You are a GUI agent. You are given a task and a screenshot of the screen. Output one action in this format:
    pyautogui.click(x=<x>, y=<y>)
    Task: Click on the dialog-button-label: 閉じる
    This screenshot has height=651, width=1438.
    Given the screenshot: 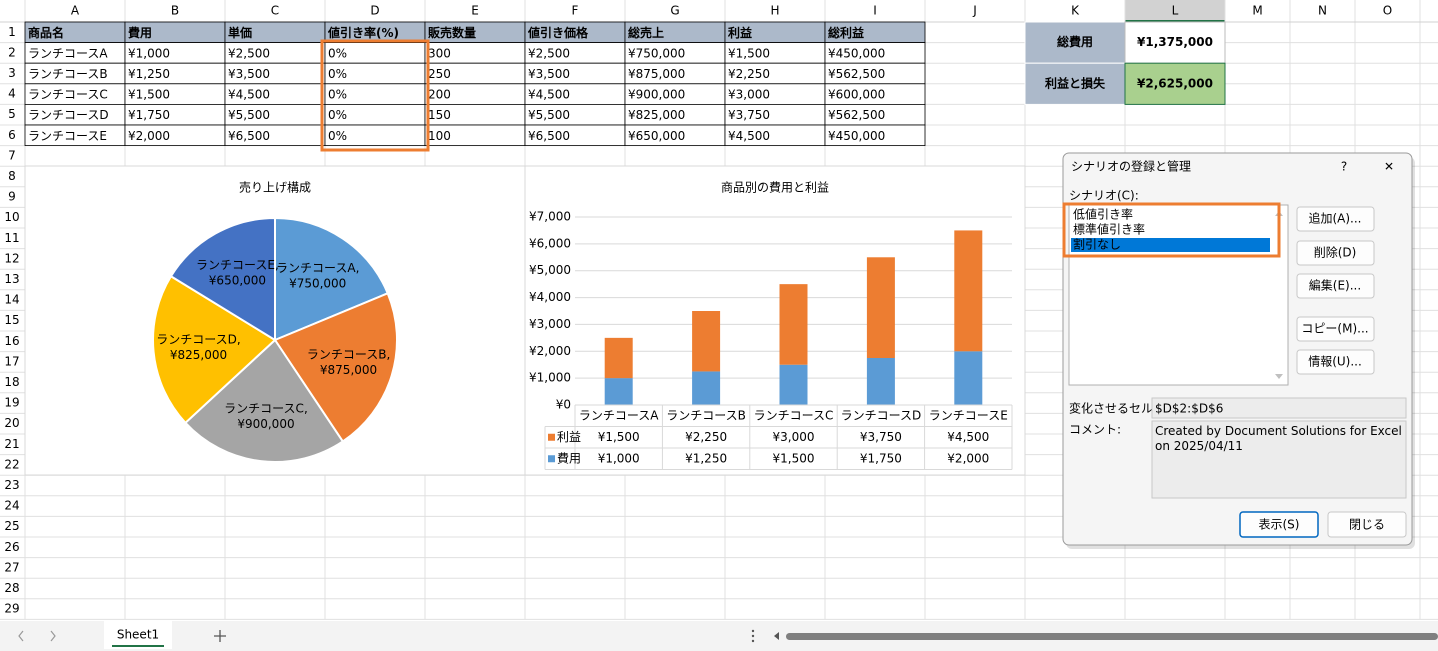 What is the action you would take?
    pyautogui.click(x=1367, y=525)
    